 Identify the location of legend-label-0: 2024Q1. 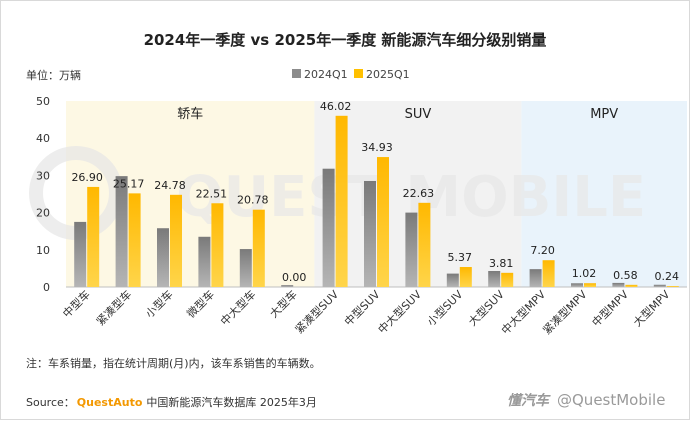
(326, 74).